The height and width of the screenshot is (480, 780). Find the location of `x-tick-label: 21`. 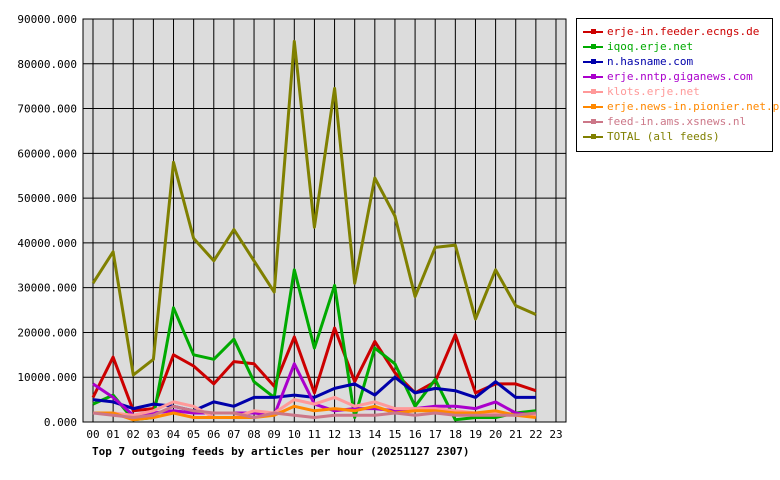

x-tick-label: 21 is located at coordinates (515, 434).